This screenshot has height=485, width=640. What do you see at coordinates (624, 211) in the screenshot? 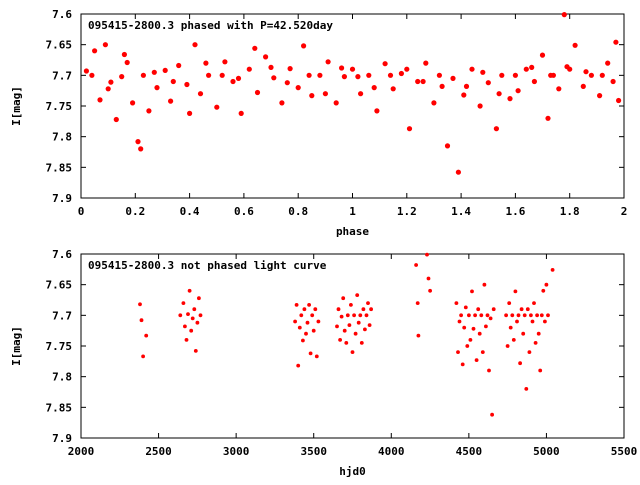
I see `phased-x-tick-label: 2` at bounding box center [624, 211].